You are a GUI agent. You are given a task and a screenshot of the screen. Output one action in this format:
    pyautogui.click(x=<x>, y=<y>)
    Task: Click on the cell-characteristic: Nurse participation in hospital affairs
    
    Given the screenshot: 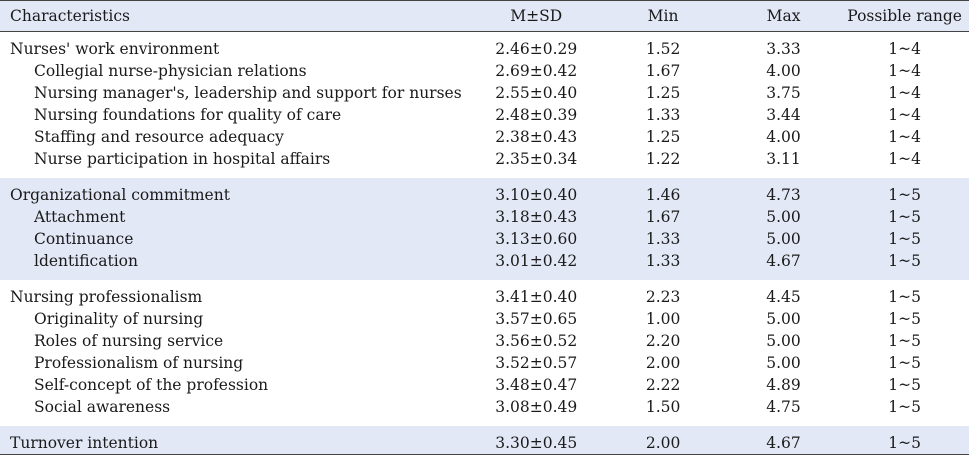 What is the action you would take?
    pyautogui.click(x=182, y=159)
    